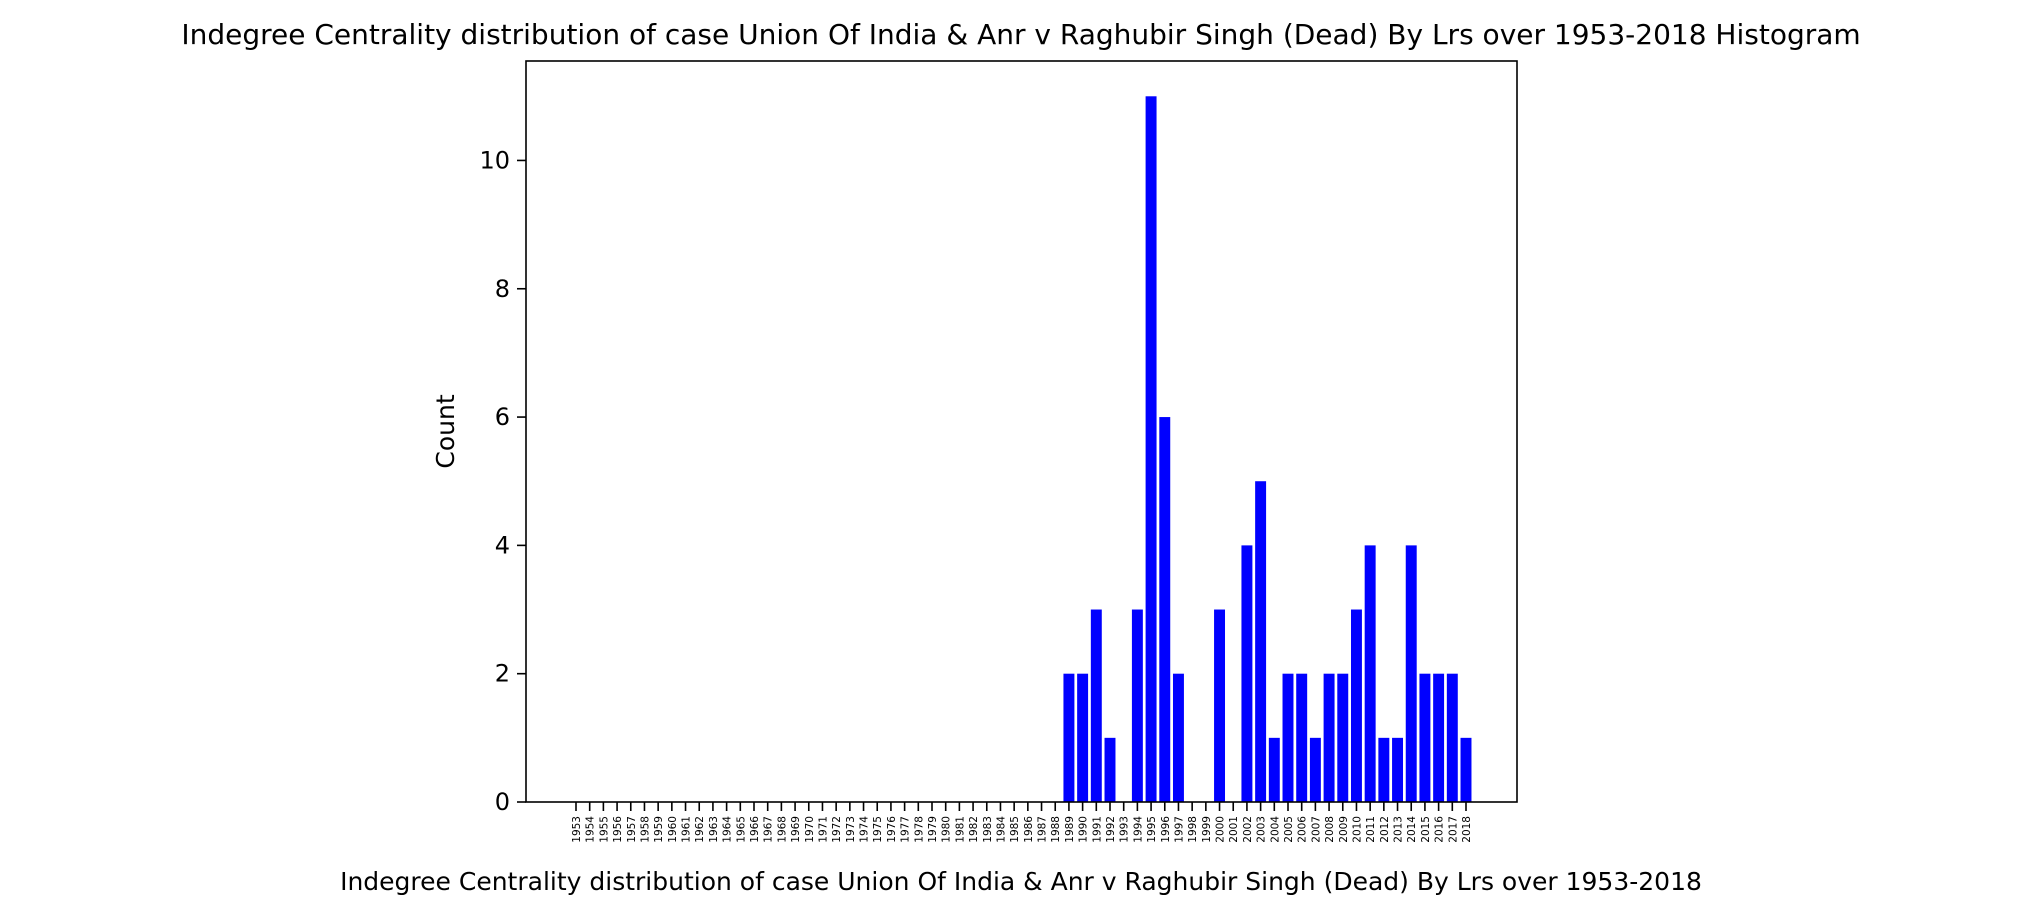  Describe the element at coordinates (1344, 829) in the screenshot. I see `x-tick-label-2009: 2009` at that location.